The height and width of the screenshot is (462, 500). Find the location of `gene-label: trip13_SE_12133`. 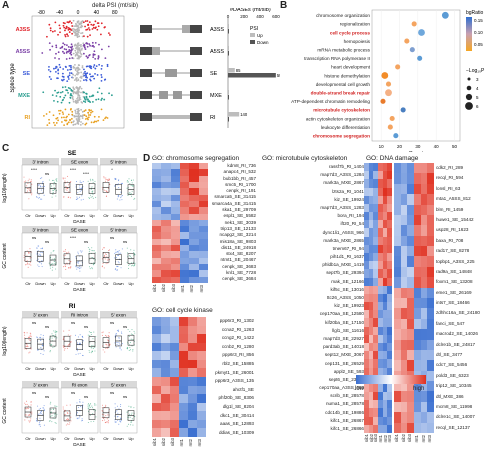

gene-label: trip13_SE_12133 is located at coordinates (238, 228).